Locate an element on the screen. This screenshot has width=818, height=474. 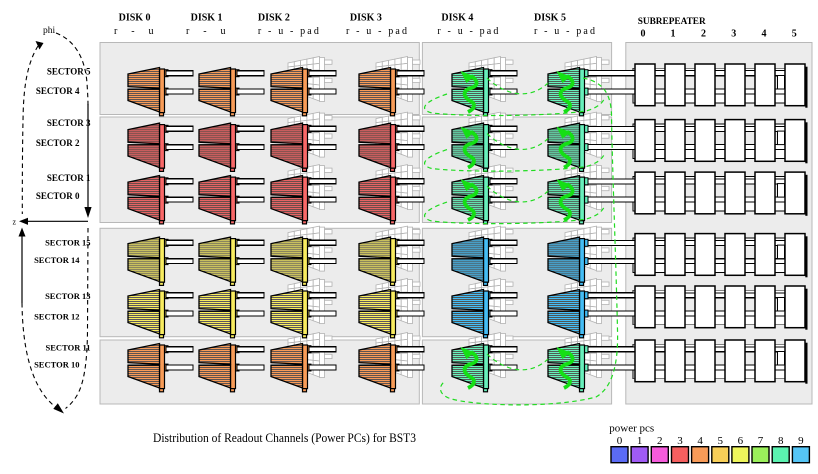
svg-text: SECTOR 5 is located at coordinates (69, 72).